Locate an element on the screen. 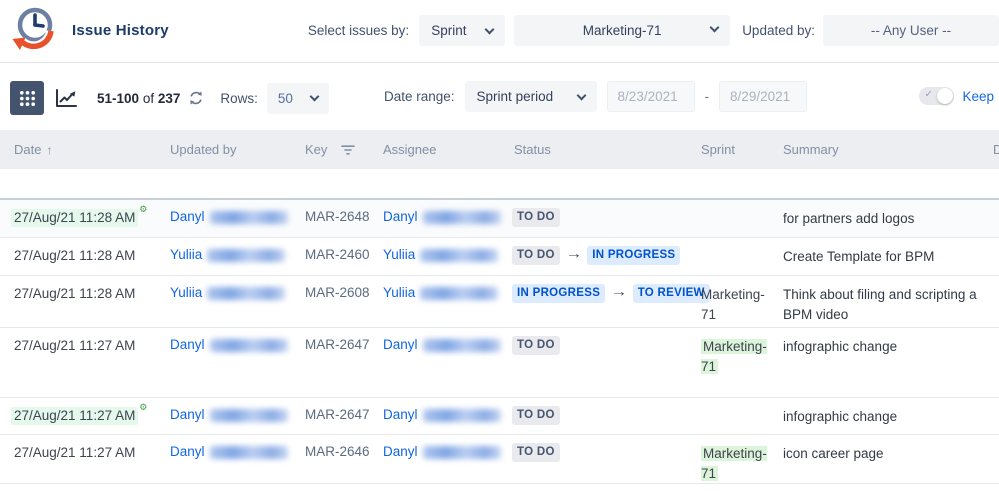  grid-view-button is located at coordinates (27, 98).